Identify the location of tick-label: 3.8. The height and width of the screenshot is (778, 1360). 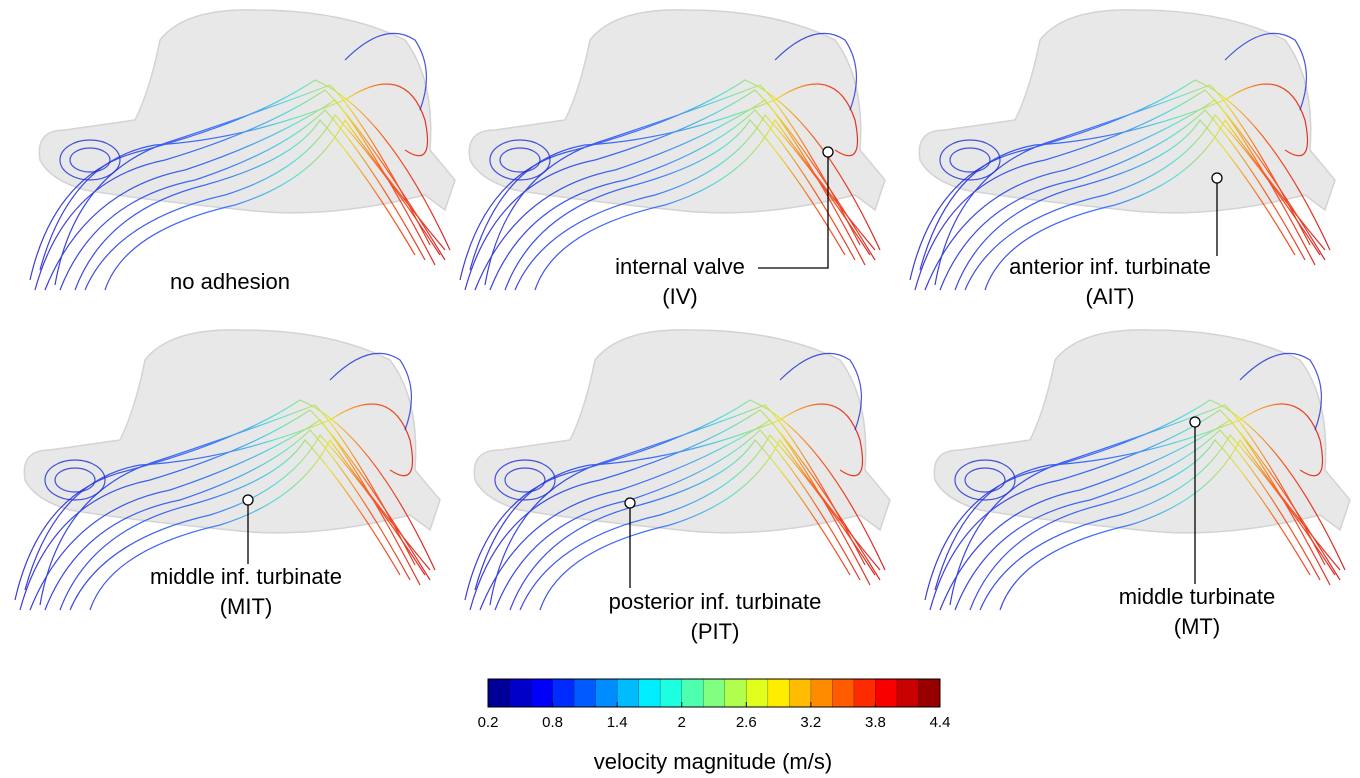
(875, 722).